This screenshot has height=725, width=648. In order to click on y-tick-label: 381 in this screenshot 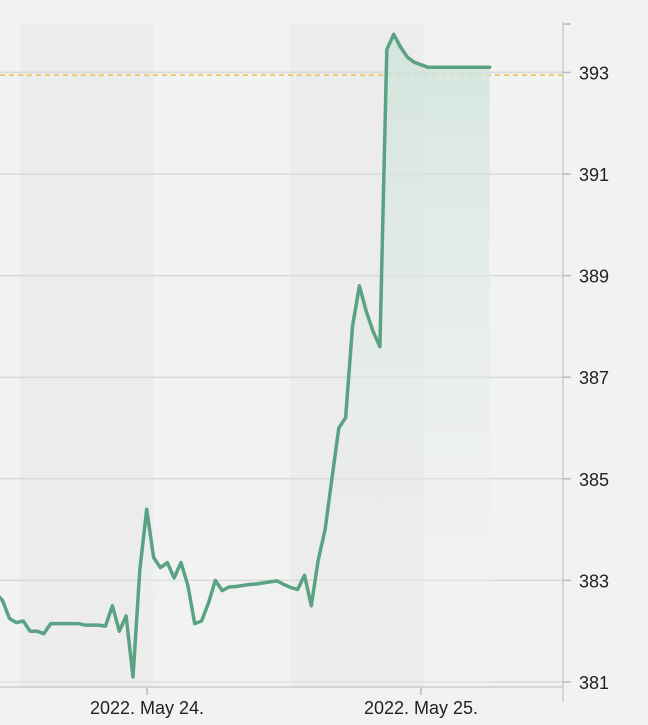, I will do `click(594, 683)`.